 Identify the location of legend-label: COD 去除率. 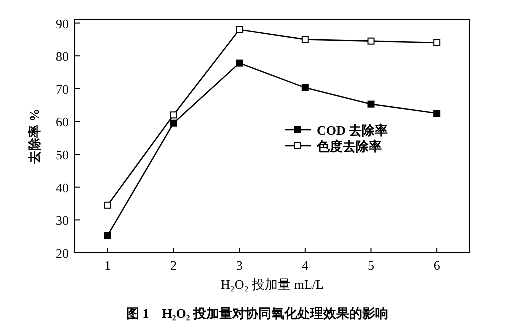
(352, 130).